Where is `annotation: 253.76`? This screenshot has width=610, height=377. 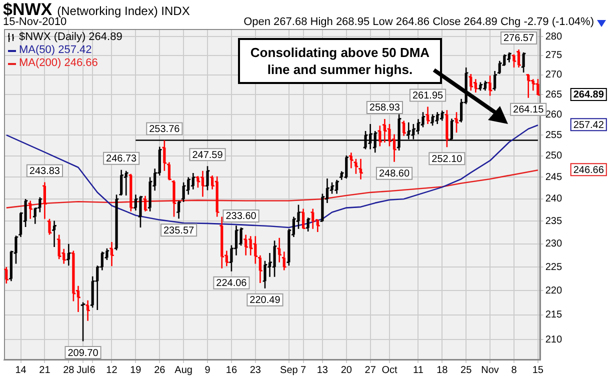
annotation: 253.76 is located at coordinates (164, 129).